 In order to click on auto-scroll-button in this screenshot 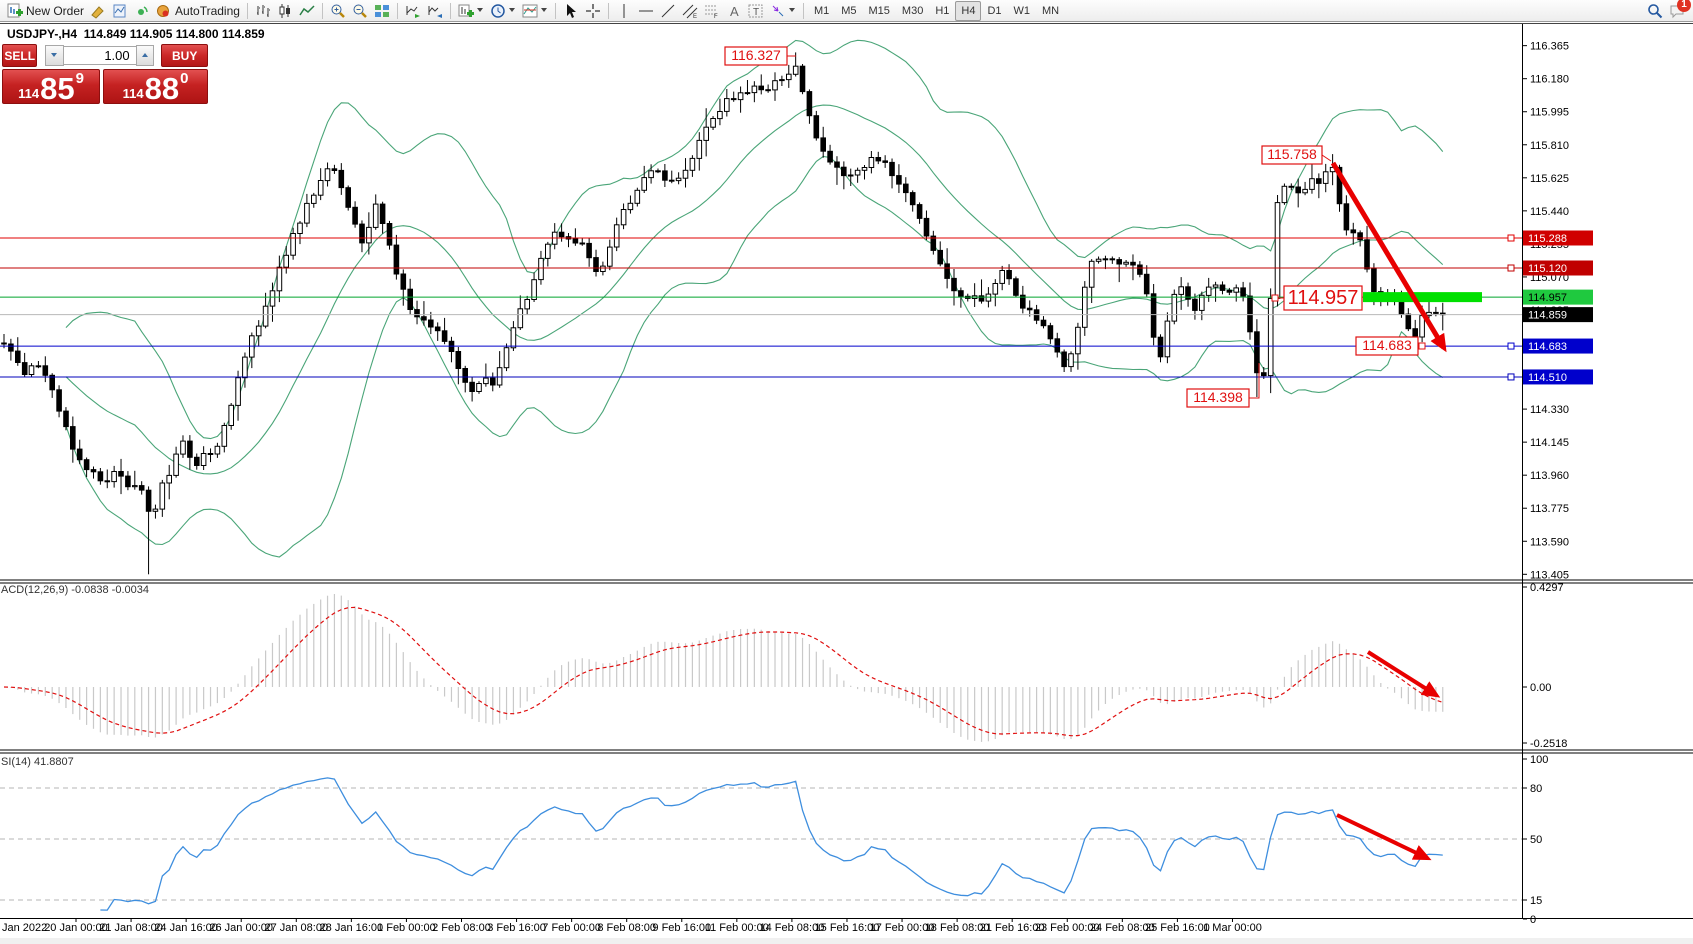, I will do `click(413, 11)`.